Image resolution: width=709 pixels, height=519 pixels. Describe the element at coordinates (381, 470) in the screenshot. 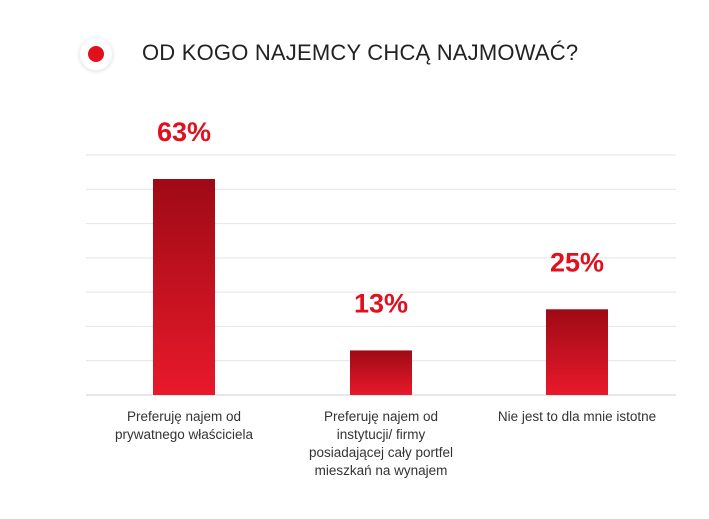

I see `category-label-line: mieszkań na wynajem` at that location.